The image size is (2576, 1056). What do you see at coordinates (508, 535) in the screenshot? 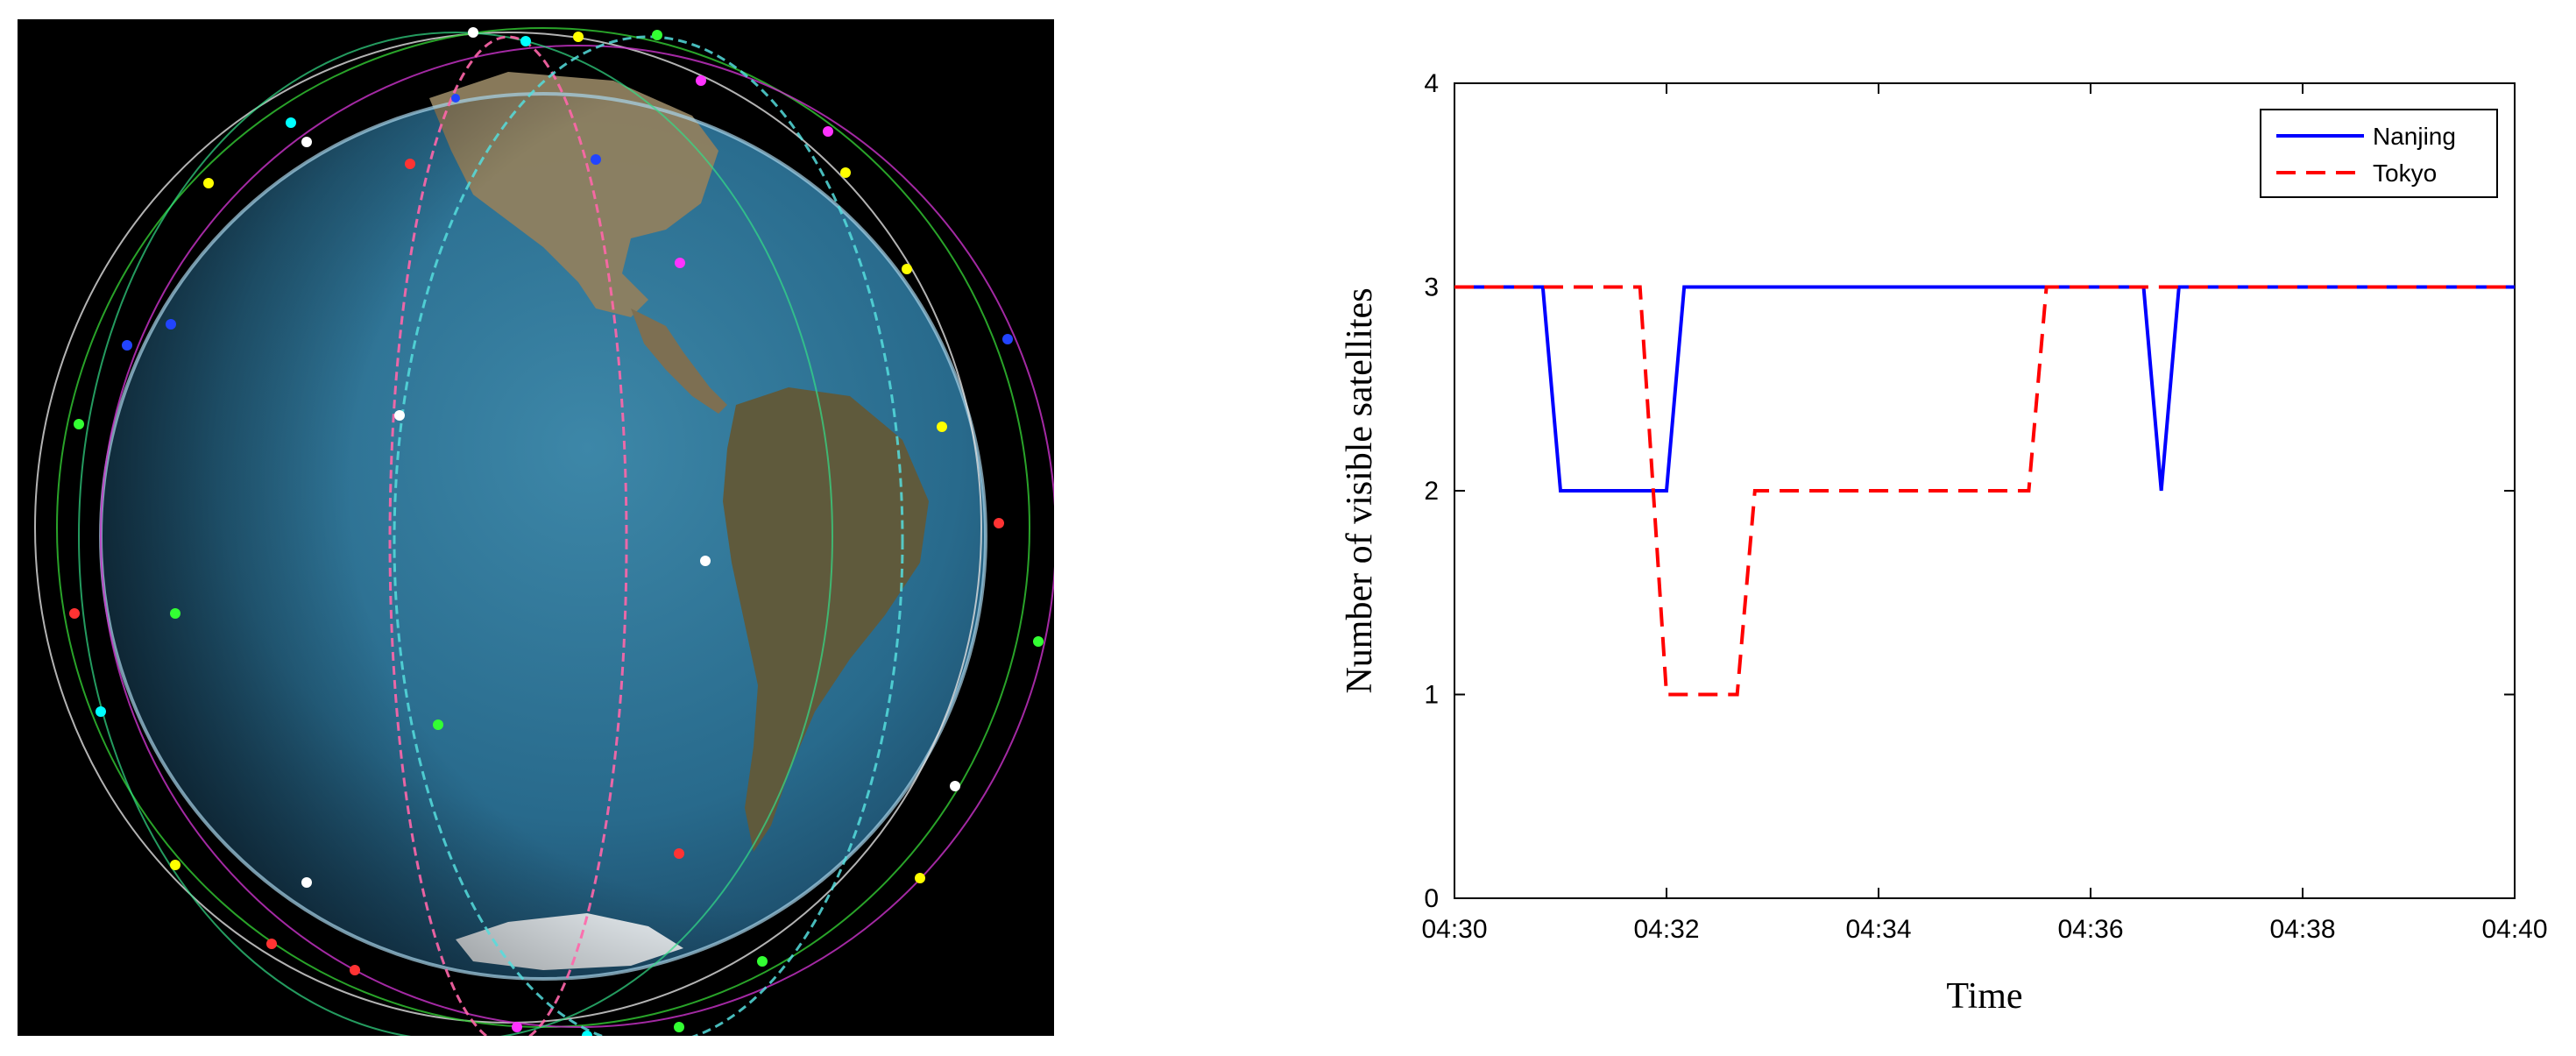
I see `orbit-path` at bounding box center [508, 535].